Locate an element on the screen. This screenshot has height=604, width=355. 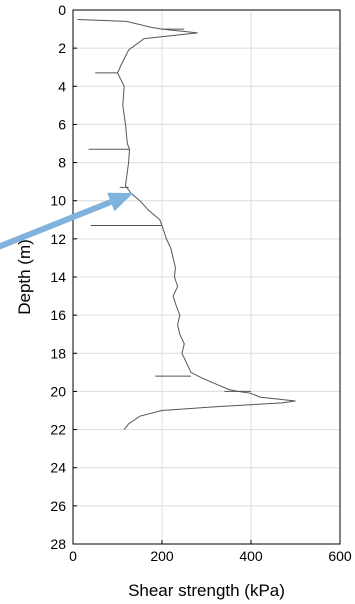
y-tick-label: 6 is located at coordinates (62, 124).